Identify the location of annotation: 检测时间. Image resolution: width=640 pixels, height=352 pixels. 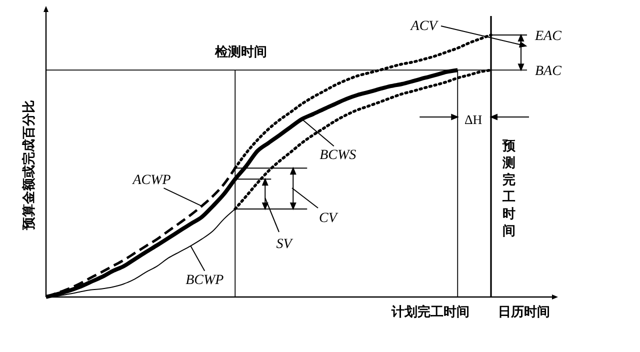
(241, 52).